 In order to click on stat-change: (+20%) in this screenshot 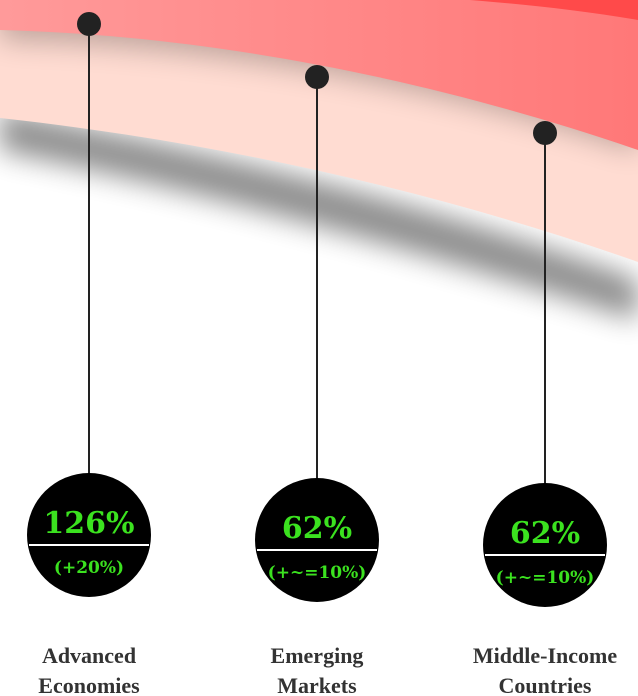, I will do `click(89, 568)`.